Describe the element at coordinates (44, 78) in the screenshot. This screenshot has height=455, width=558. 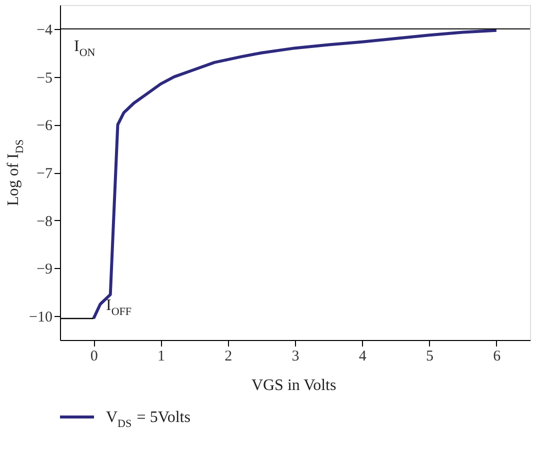
I see `y-tick-label: −5` at that location.